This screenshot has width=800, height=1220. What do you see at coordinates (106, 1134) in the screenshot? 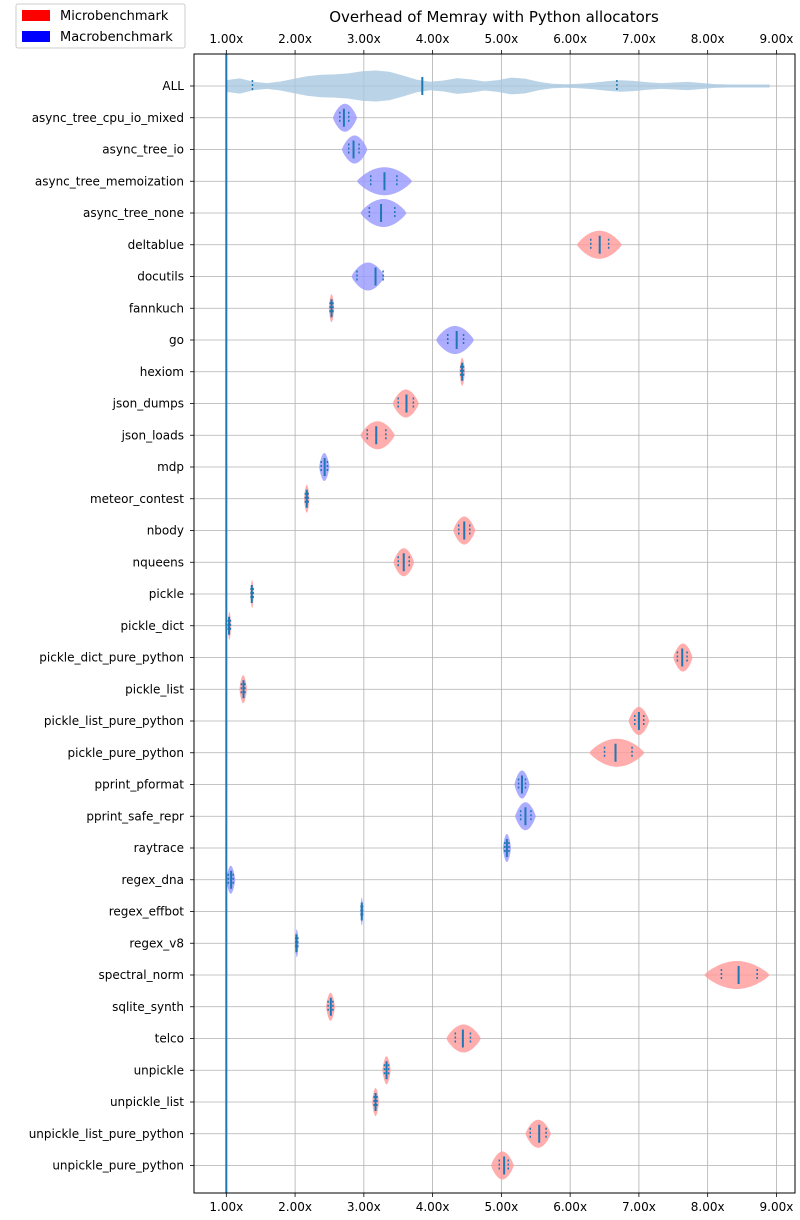
I see `y-tick-label: unpickle_list_pure_python` at bounding box center [106, 1134].